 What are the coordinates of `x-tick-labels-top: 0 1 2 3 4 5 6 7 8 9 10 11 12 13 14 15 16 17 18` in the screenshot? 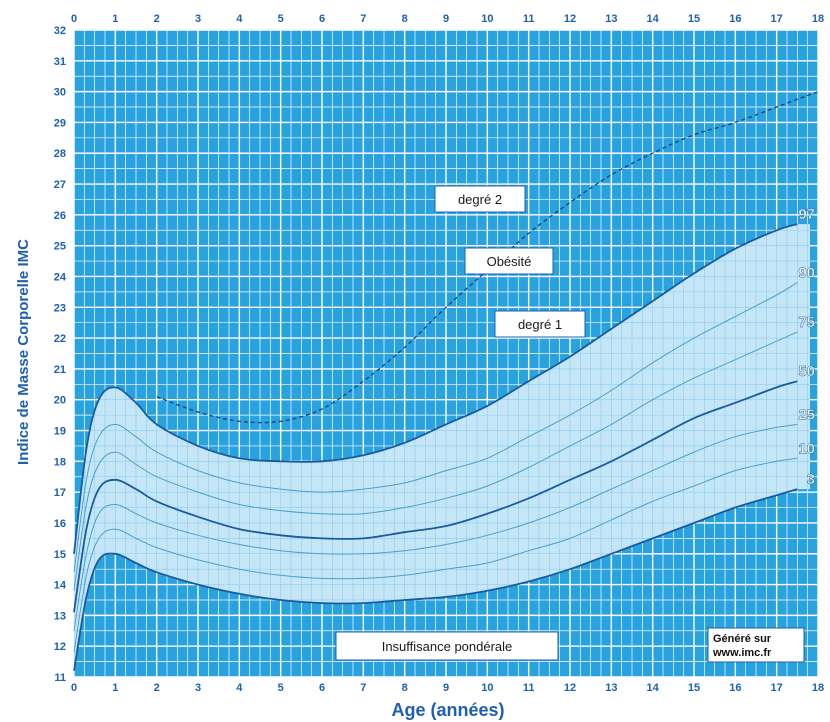 It's located at (447, 19).